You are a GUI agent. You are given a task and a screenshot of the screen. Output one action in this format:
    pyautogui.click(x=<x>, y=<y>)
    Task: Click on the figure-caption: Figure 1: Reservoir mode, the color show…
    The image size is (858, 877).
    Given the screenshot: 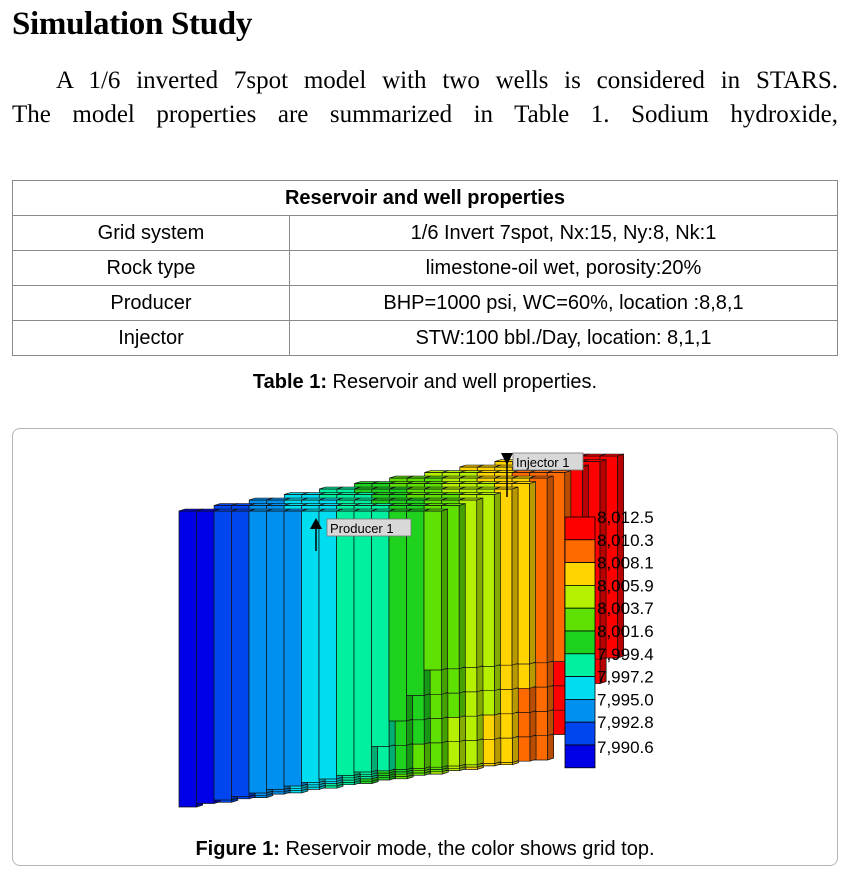 What is the action you would take?
    pyautogui.click(x=424, y=849)
    